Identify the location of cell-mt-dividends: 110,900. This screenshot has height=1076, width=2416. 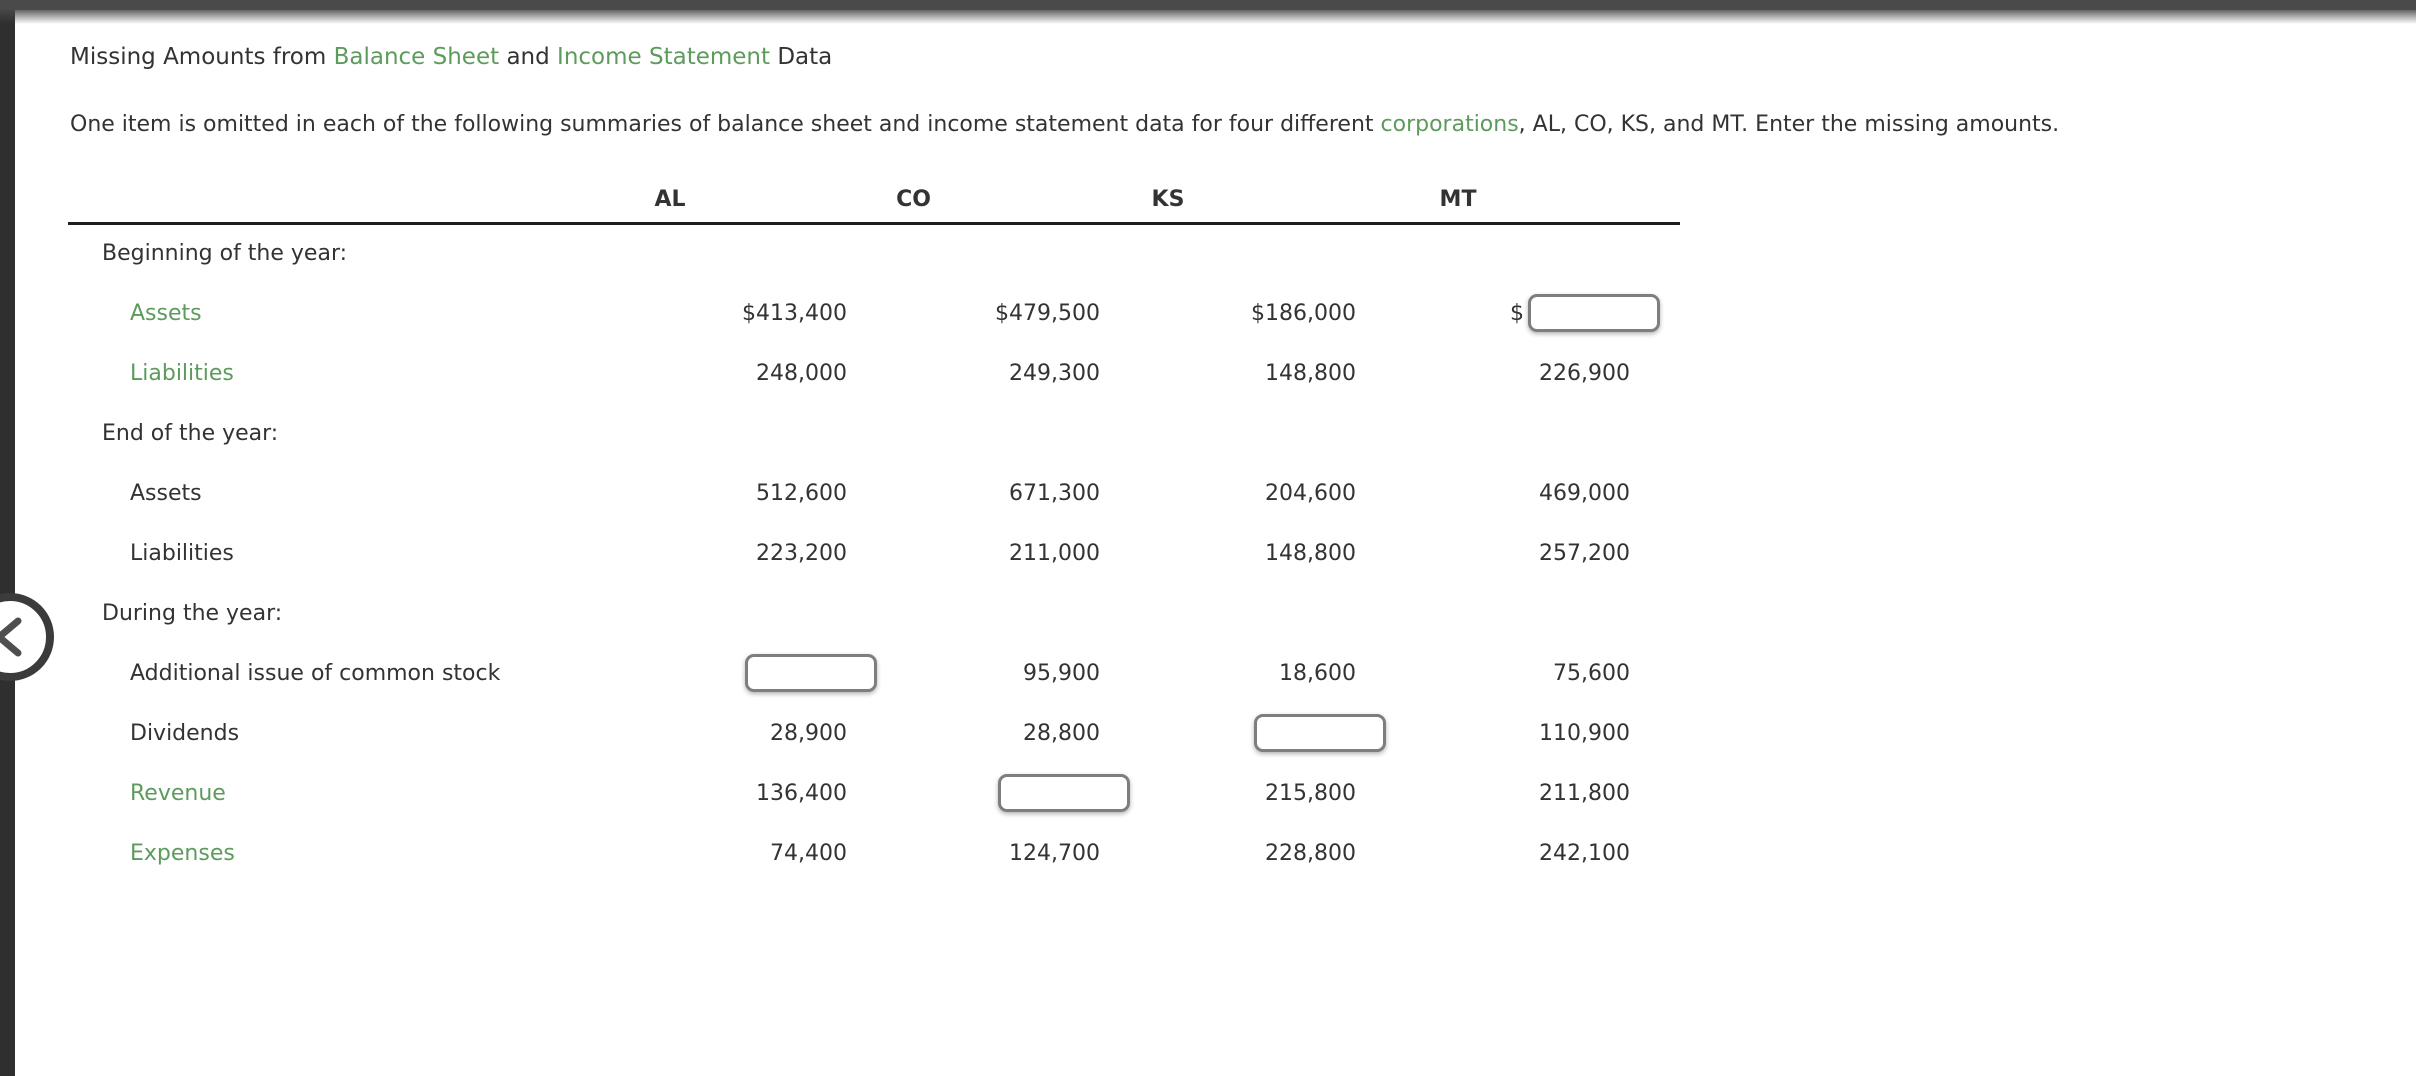
(1584, 733).